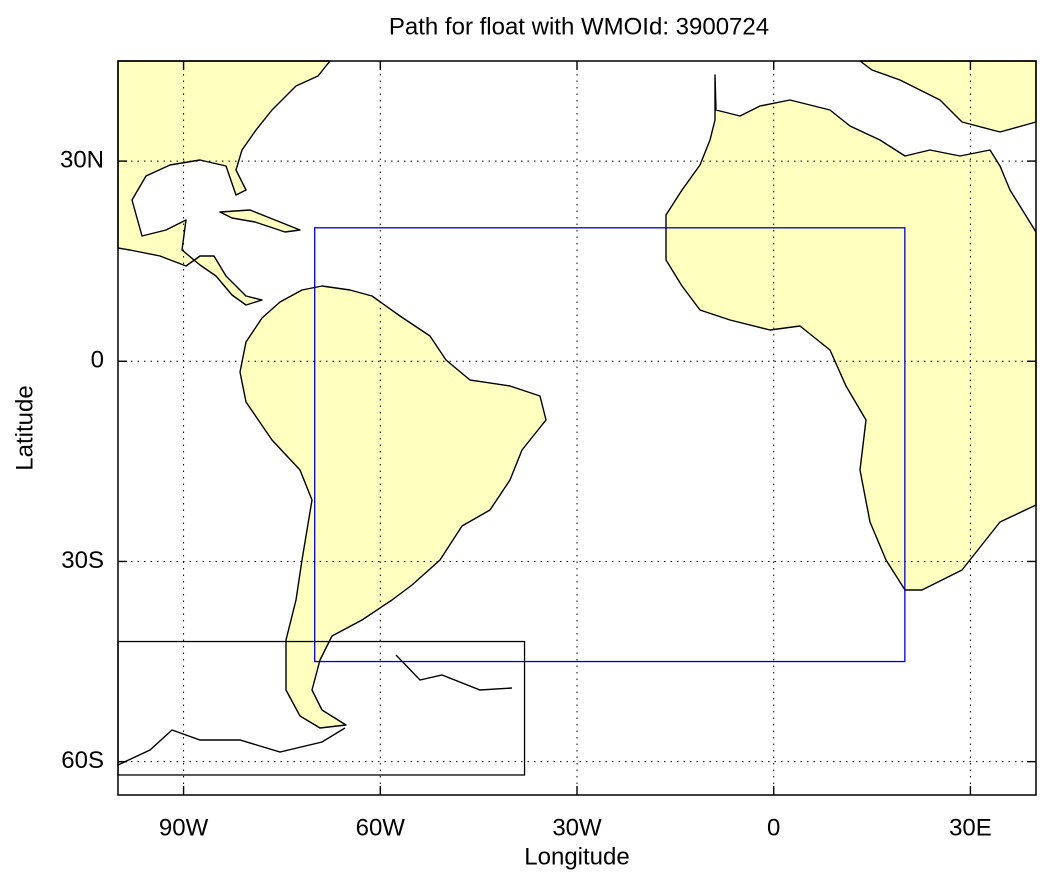  Describe the element at coordinates (24, 427) in the screenshot. I see `y-axis-label: Latitude` at that location.